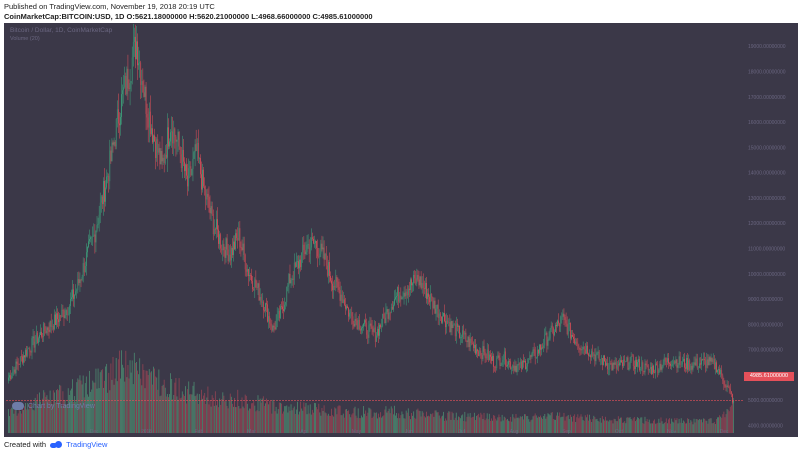 This screenshot has width=800, height=453. What do you see at coordinates (409, 432) in the screenshot?
I see `x-axis: Dec 2018 Feb Mar Apr May Jun Jul Aug Sep Oct Nov Dec` at bounding box center [409, 432].